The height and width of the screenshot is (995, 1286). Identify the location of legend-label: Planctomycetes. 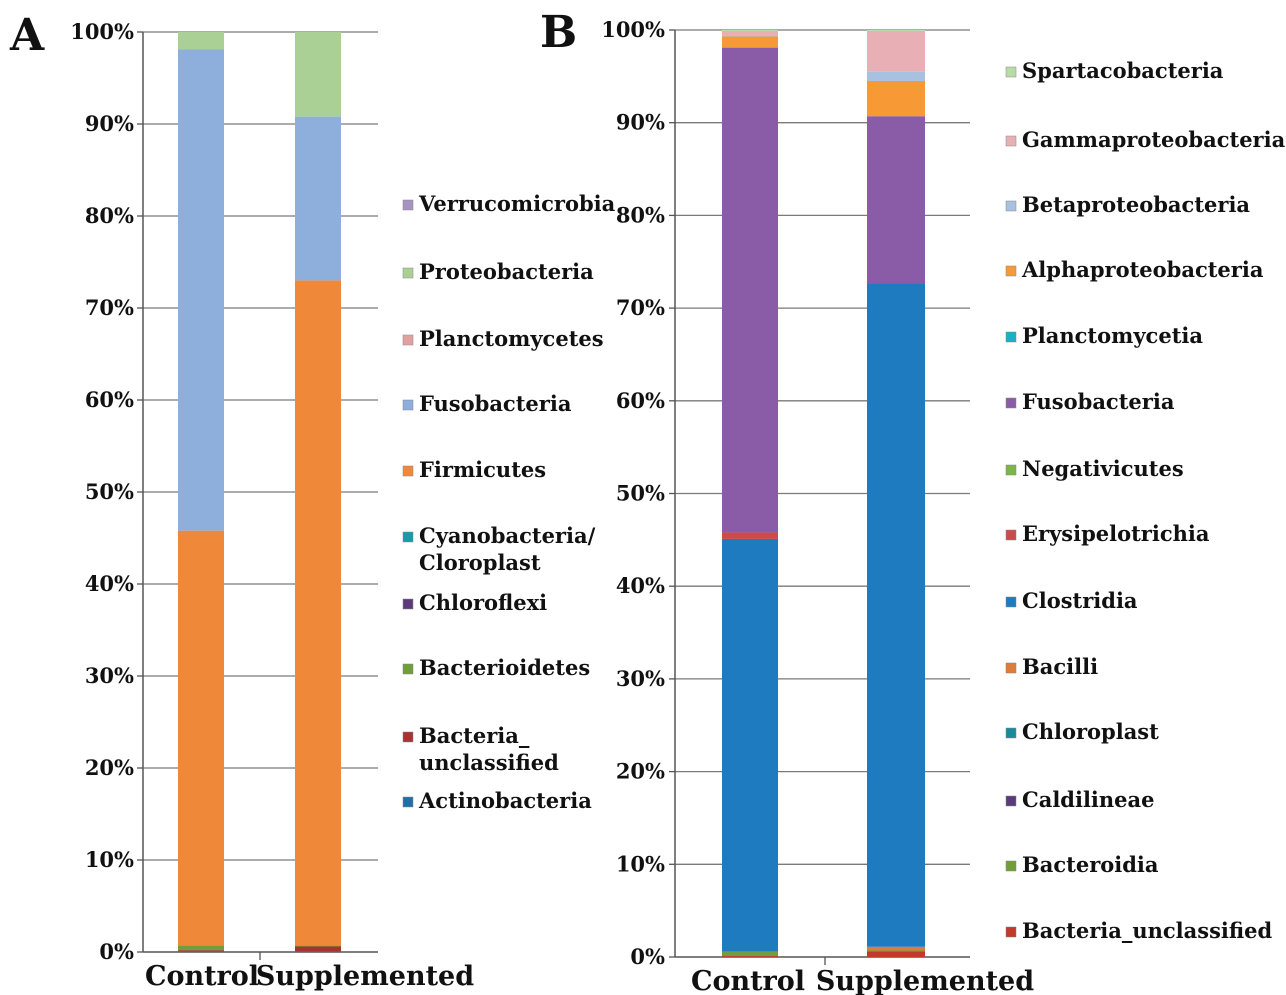
(511, 338).